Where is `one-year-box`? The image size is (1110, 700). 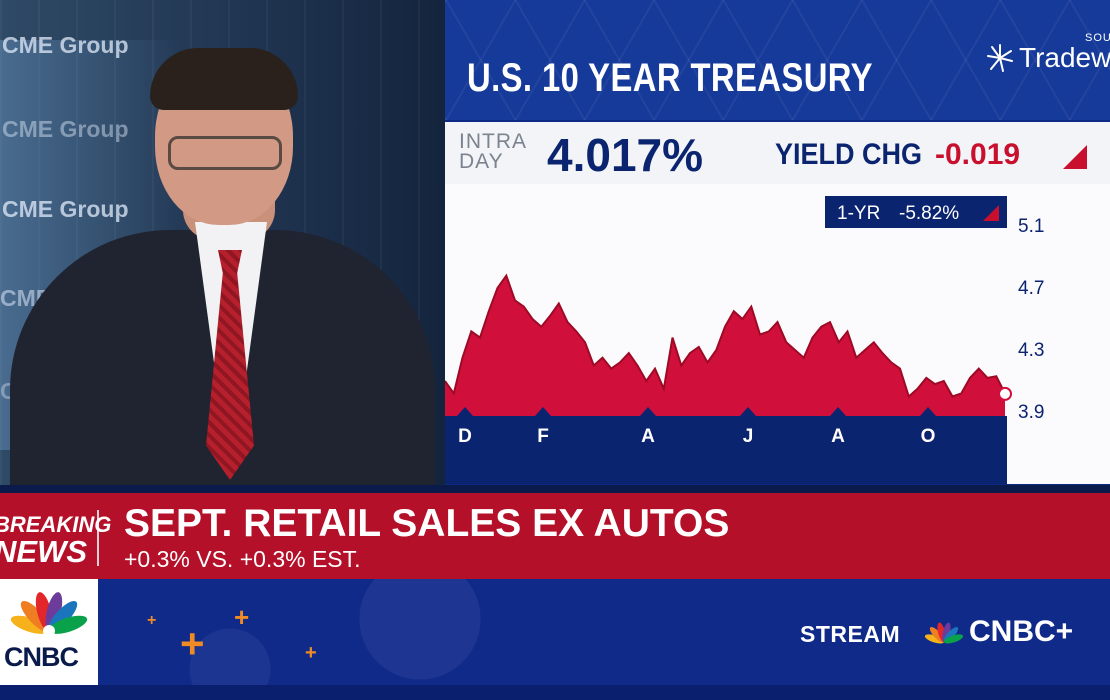 one-year-box is located at coordinates (916, 212).